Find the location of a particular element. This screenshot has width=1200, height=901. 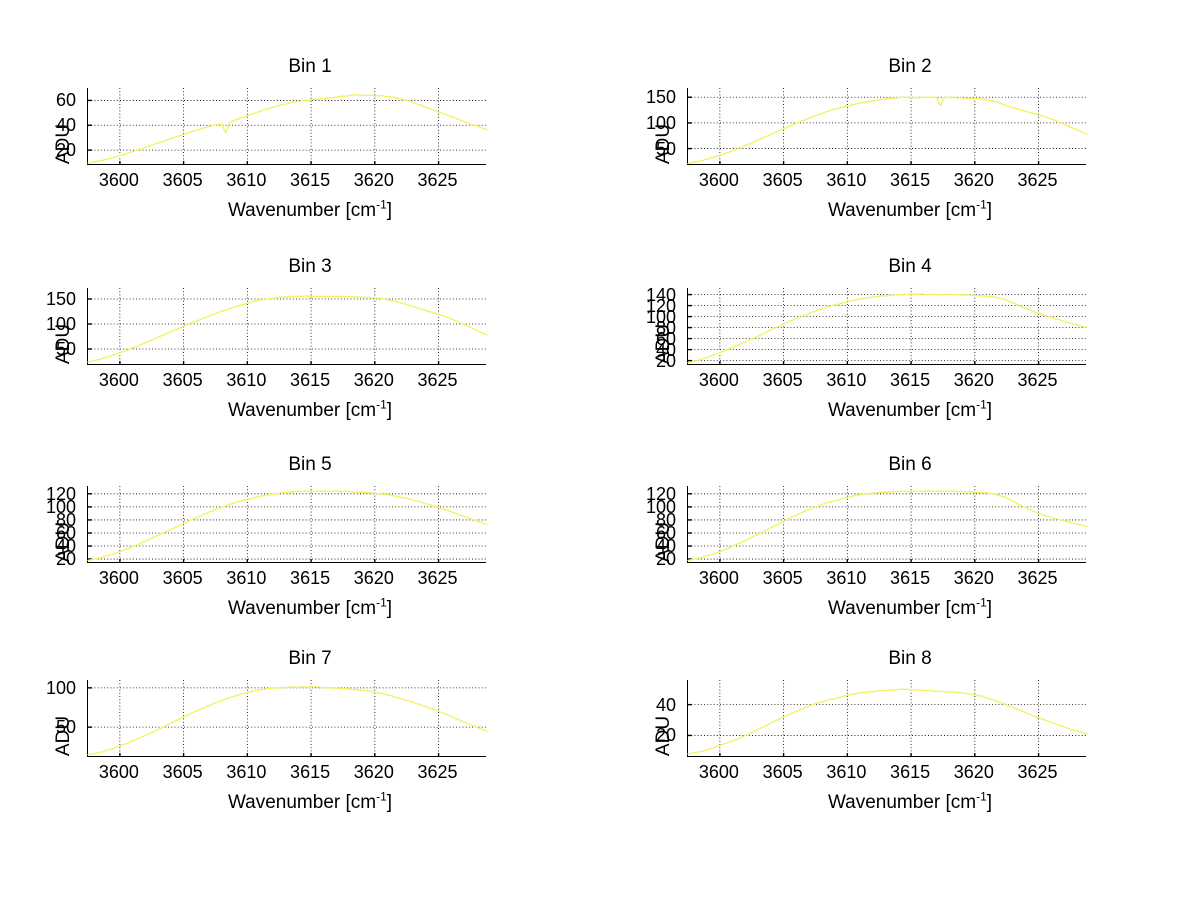

panel-title: Bin 5 is located at coordinates (310, 464).